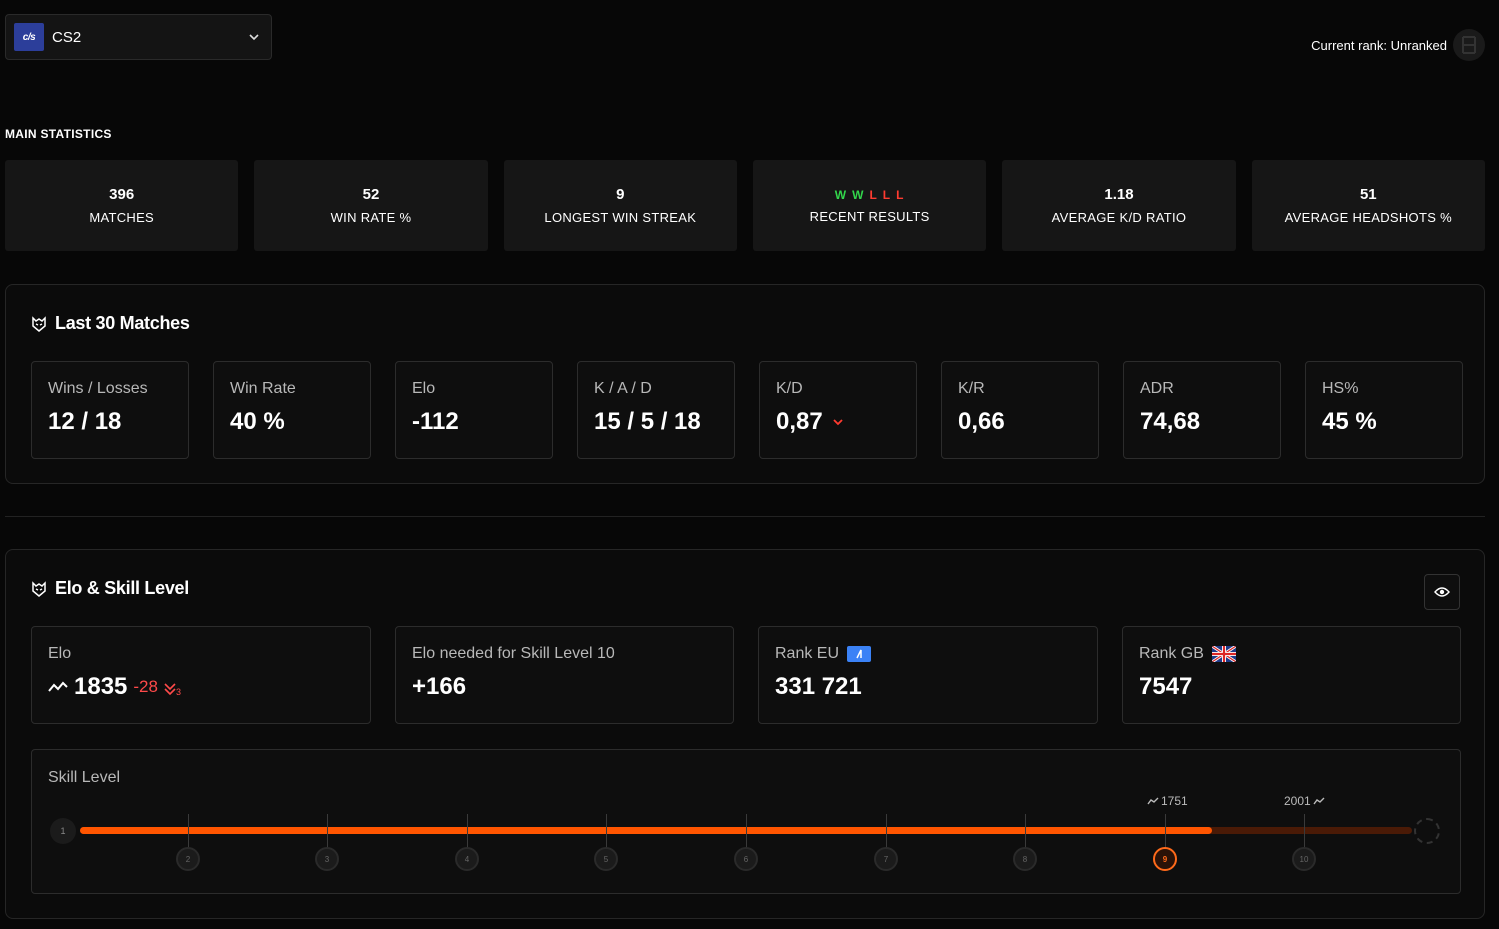  I want to click on skill-level-6-icon: 6, so click(746, 859).